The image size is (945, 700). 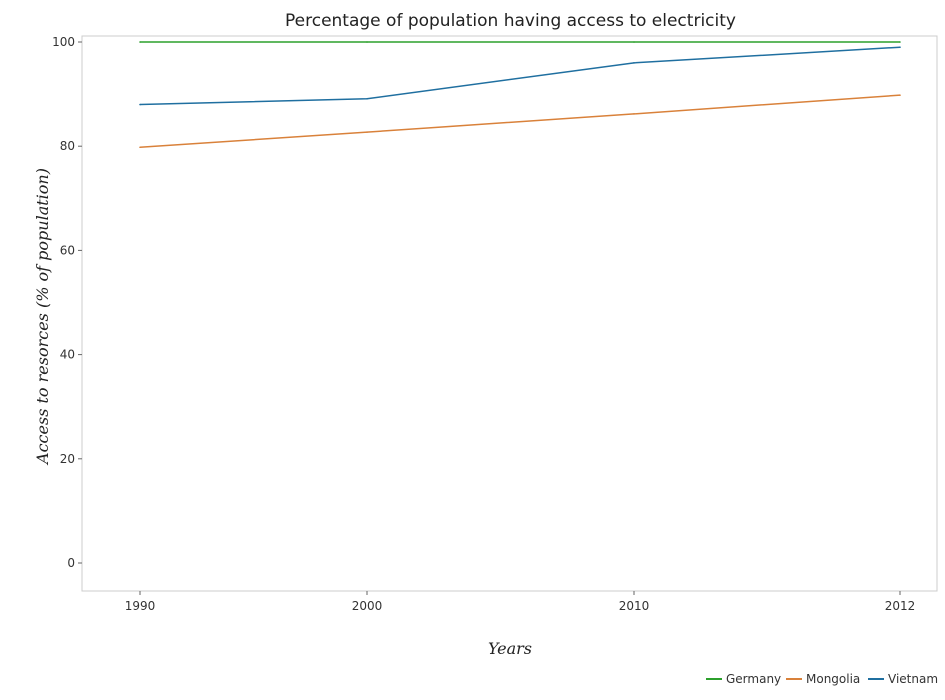 What do you see at coordinates (913, 679) in the screenshot?
I see `legend-label-vietnam: Vietnam` at bounding box center [913, 679].